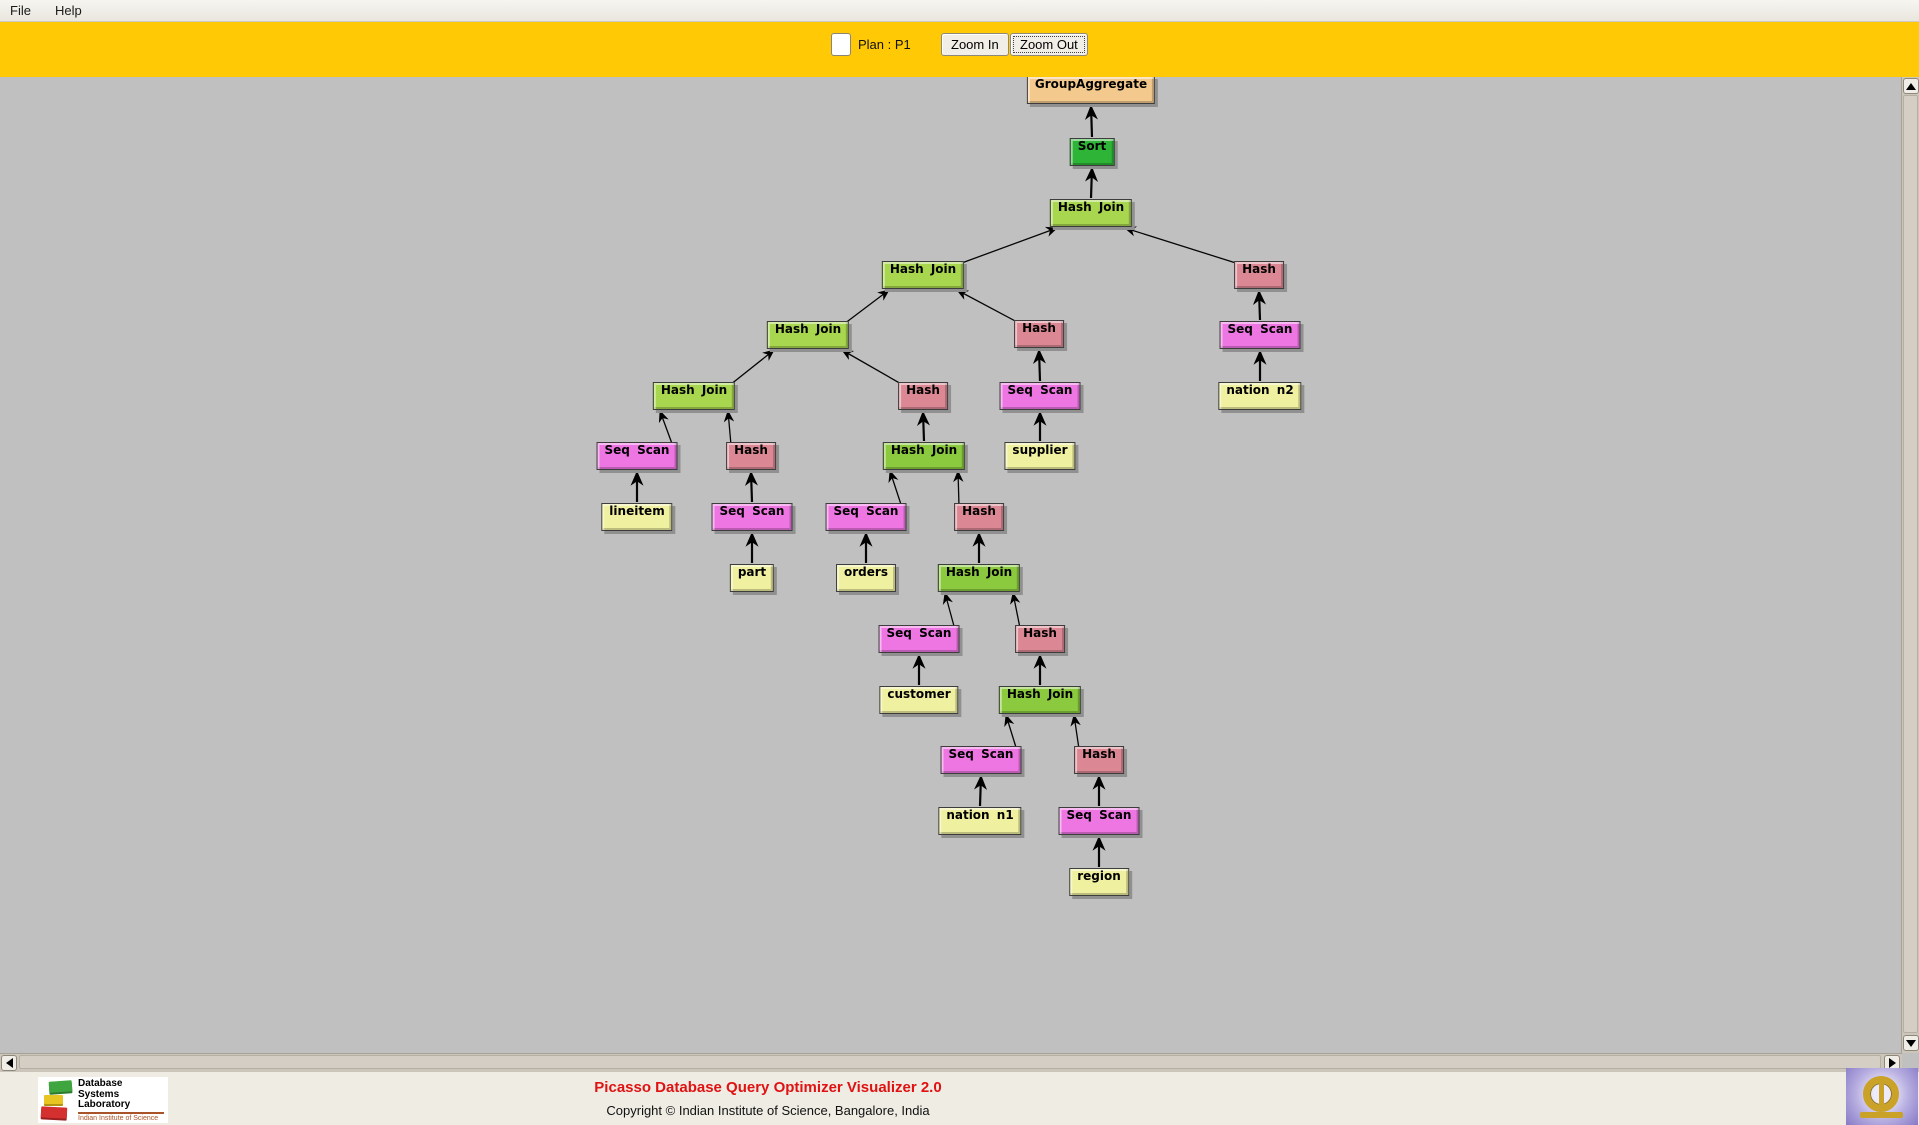 The image size is (1919, 1125). I want to click on plan-edge-hj3-to-hj2, so click(866, 307).